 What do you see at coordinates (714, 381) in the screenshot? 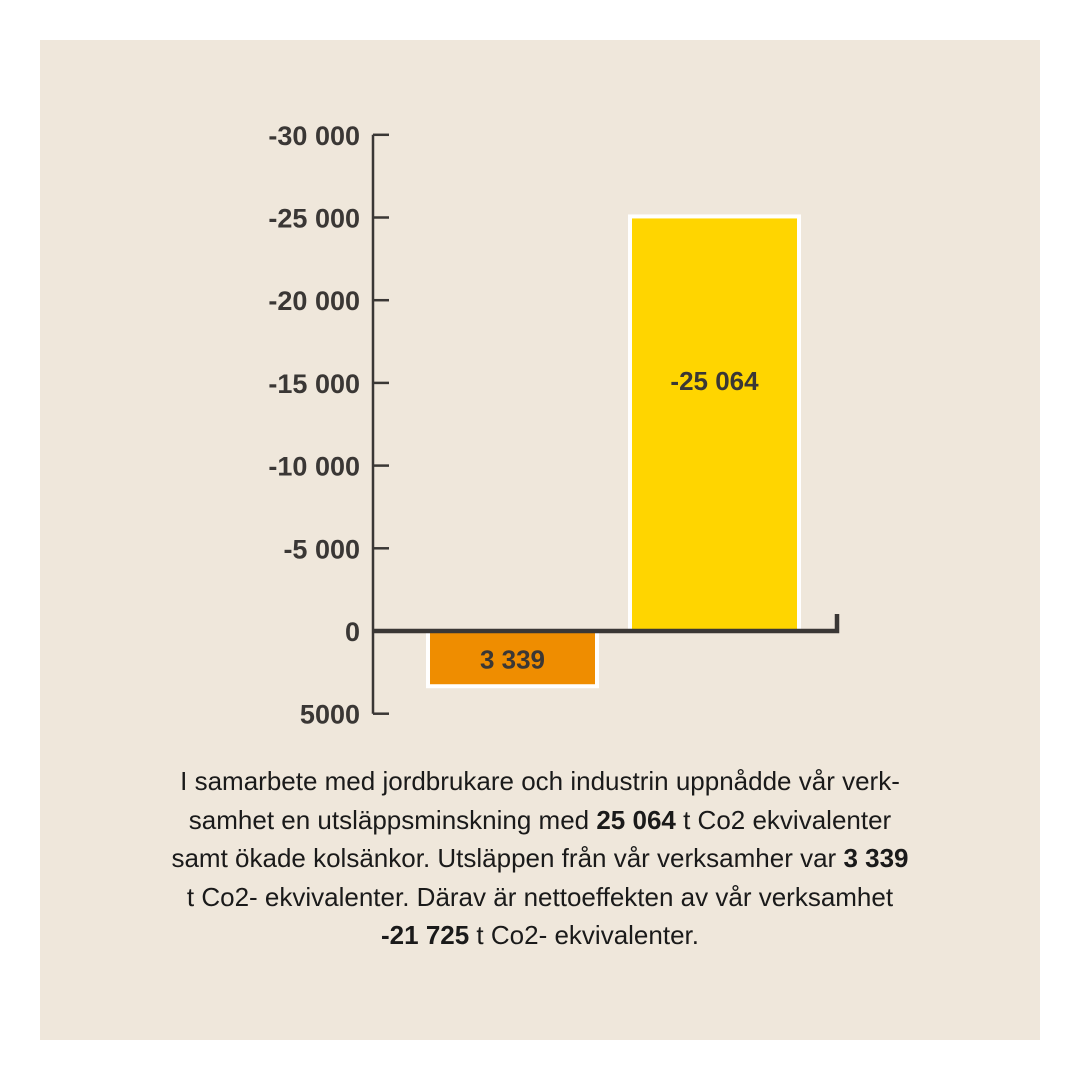
I see `bar-data-label: -25 064` at bounding box center [714, 381].